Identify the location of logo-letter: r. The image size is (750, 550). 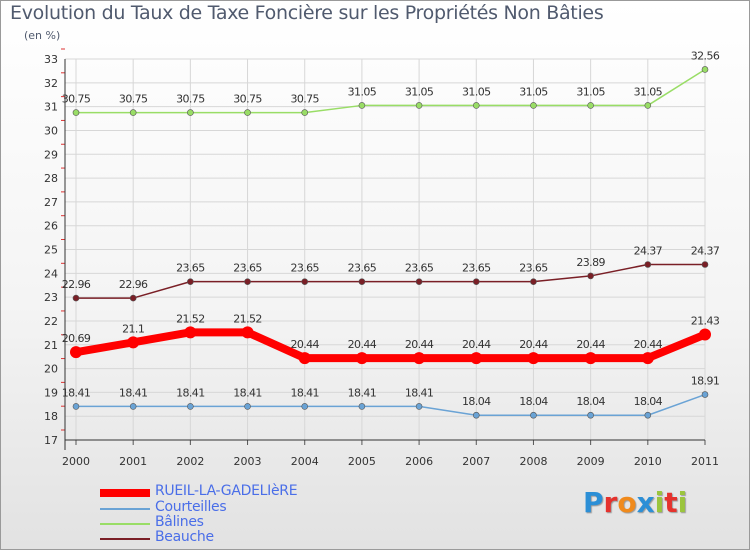
(610, 502).